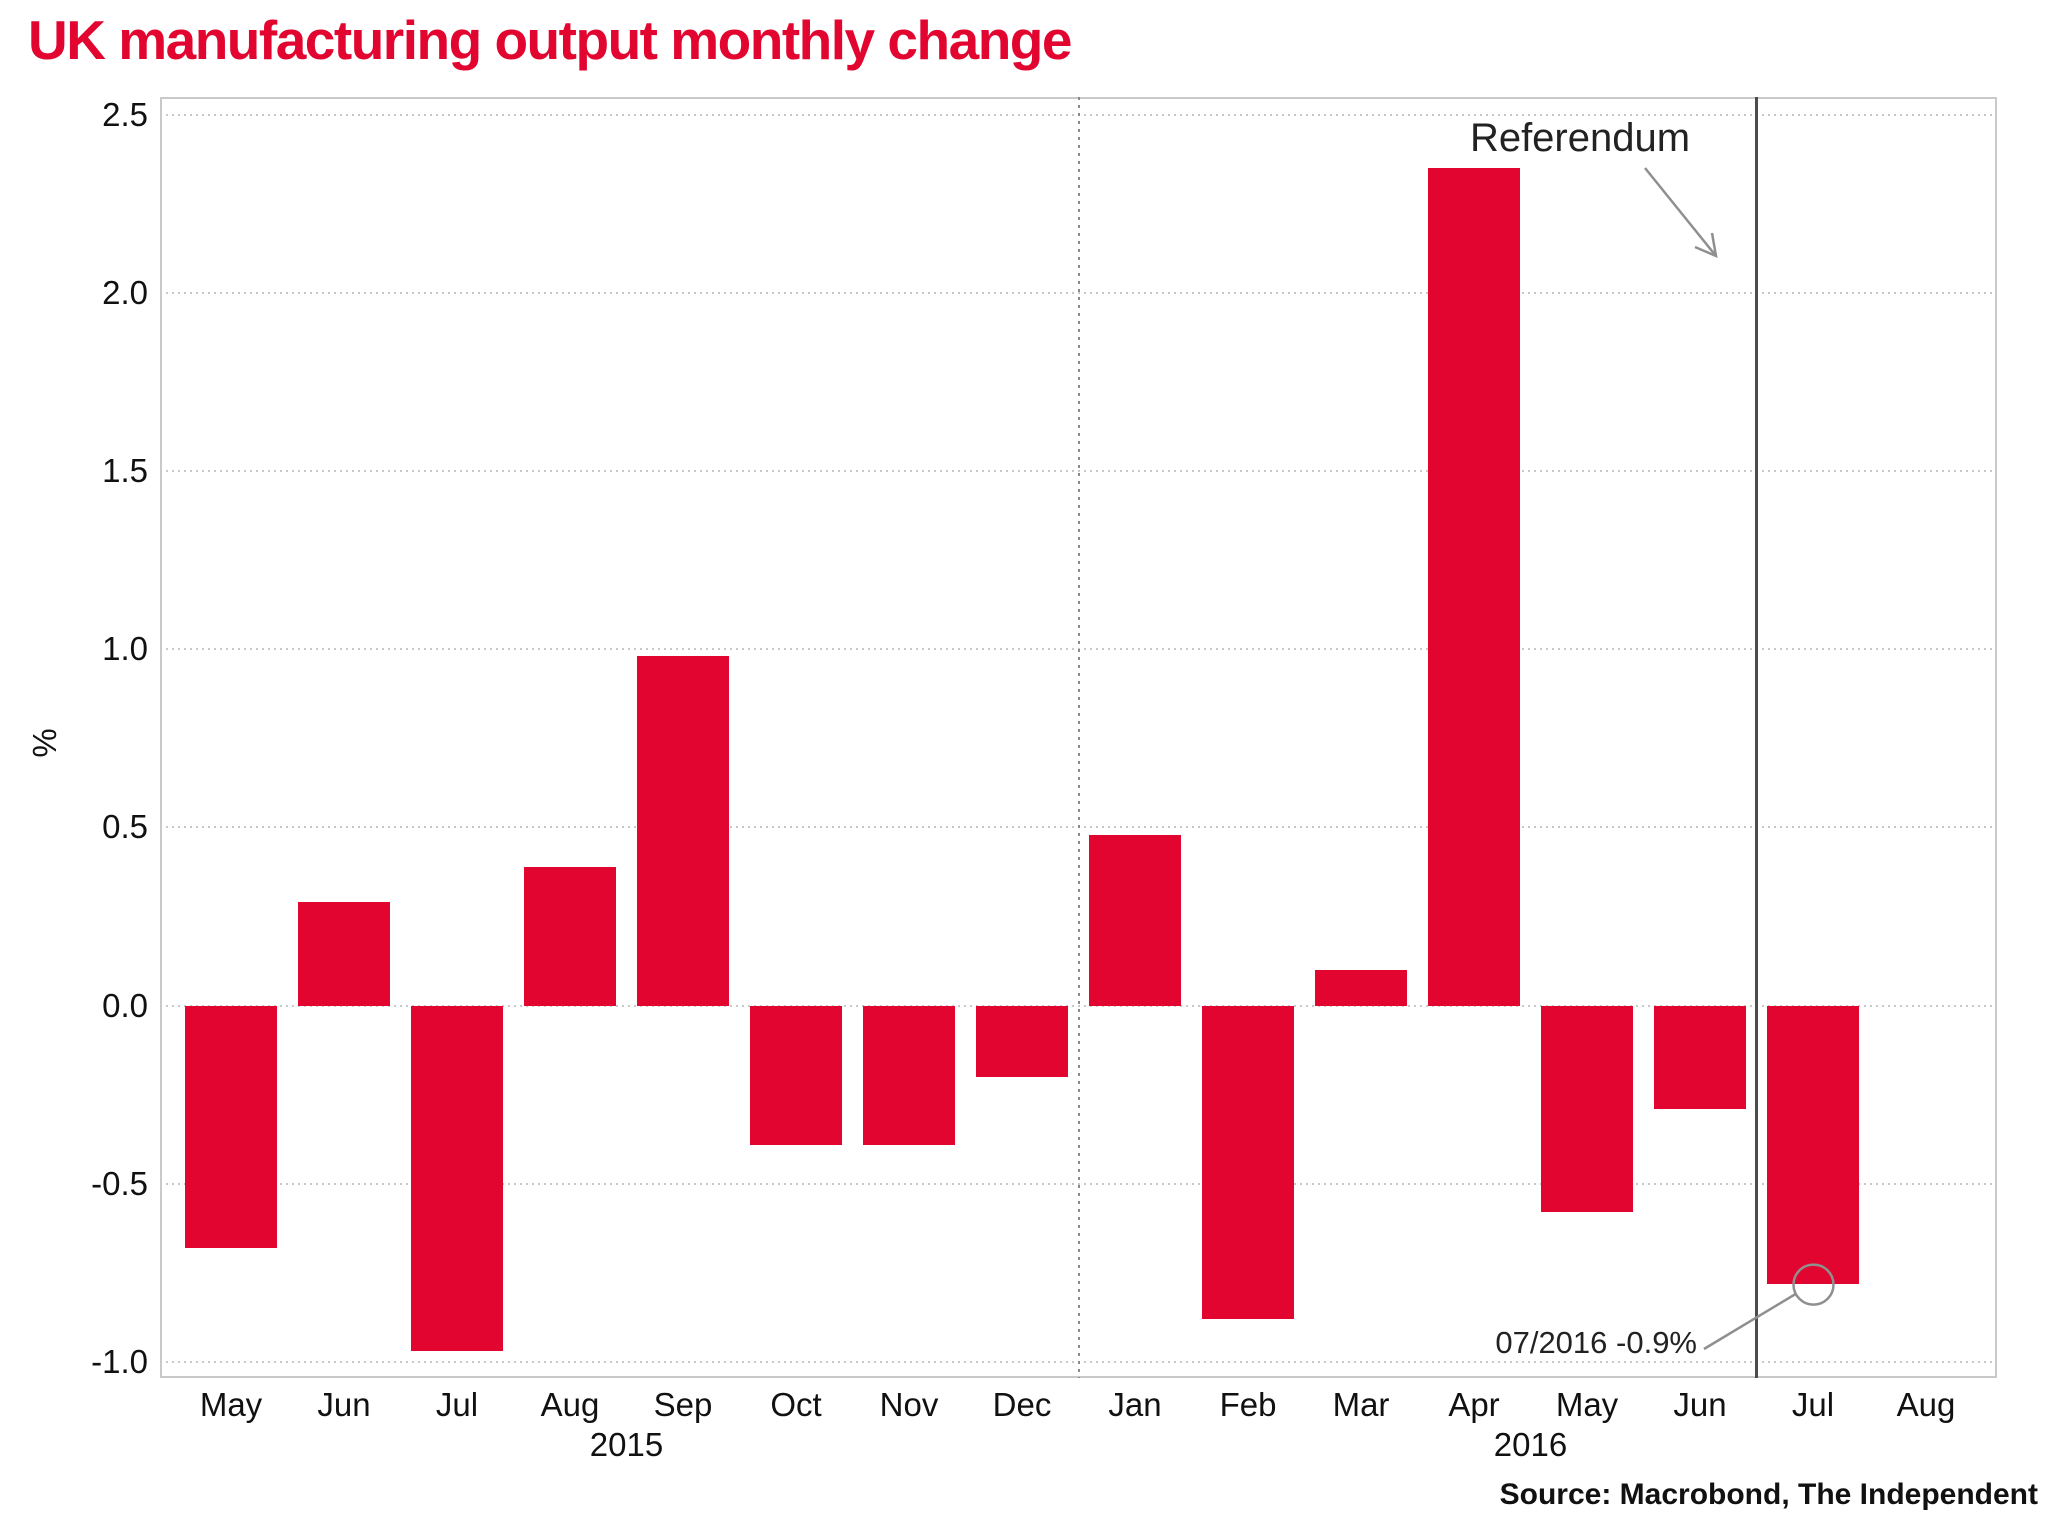  I want to click on year-label: 2016, so click(1530, 1444).